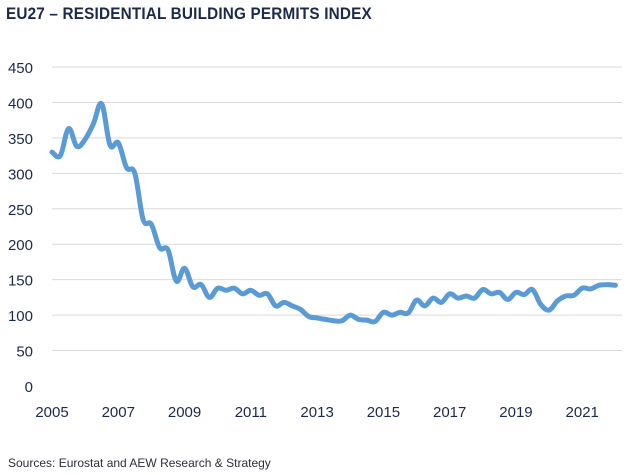 The image size is (628, 475). What do you see at coordinates (383, 412) in the screenshot?
I see `x-tick-label: 2015` at bounding box center [383, 412].